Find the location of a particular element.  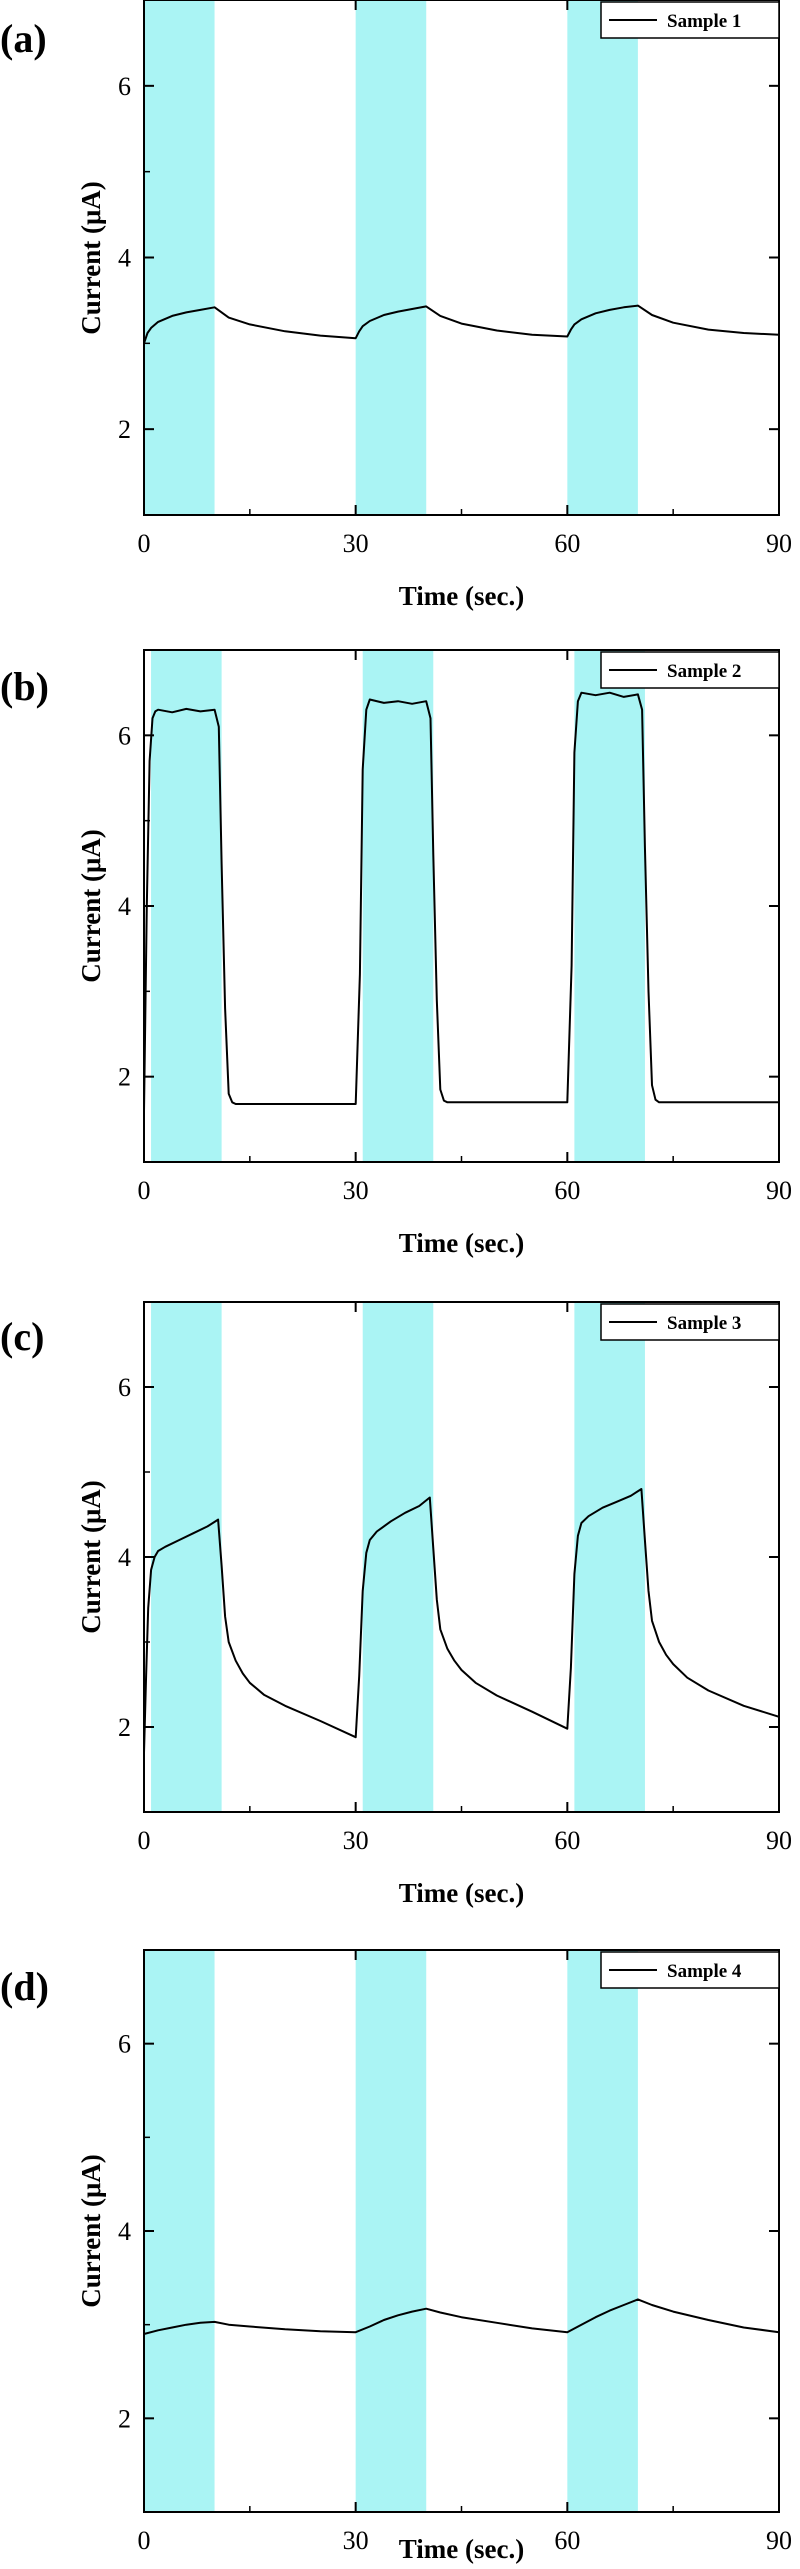

legend-label: Sample 1 is located at coordinates (704, 21).